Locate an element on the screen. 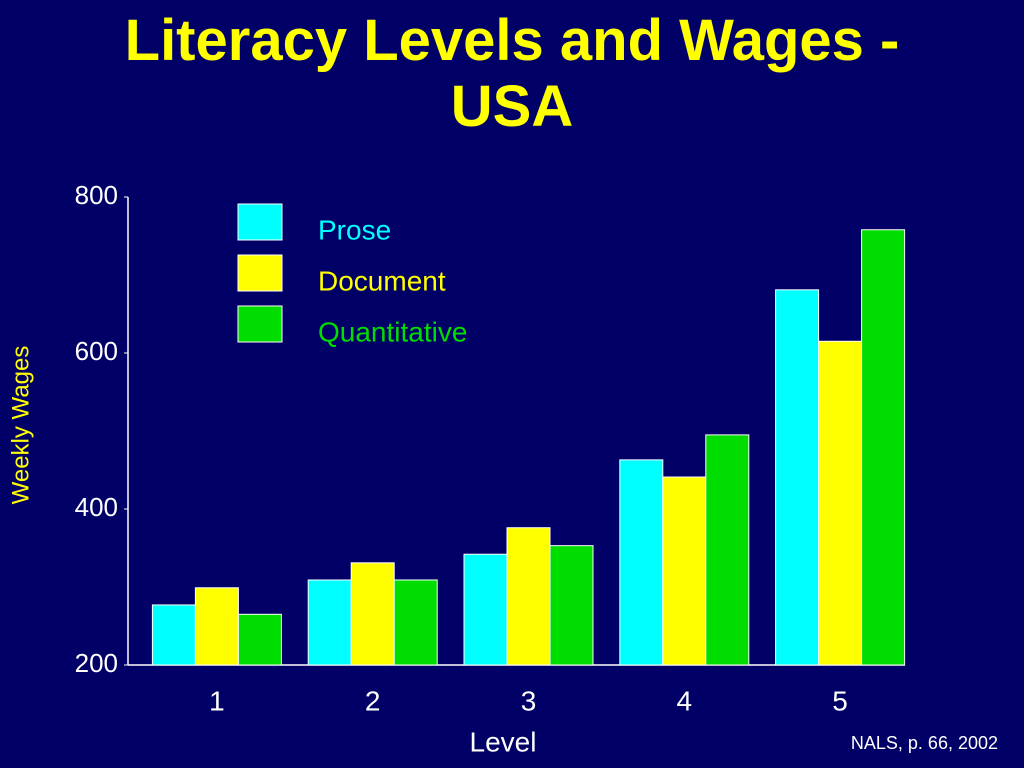 The width and height of the screenshot is (1024, 768). source-note: NALS, p. 66, 2002 is located at coordinates (924, 743).